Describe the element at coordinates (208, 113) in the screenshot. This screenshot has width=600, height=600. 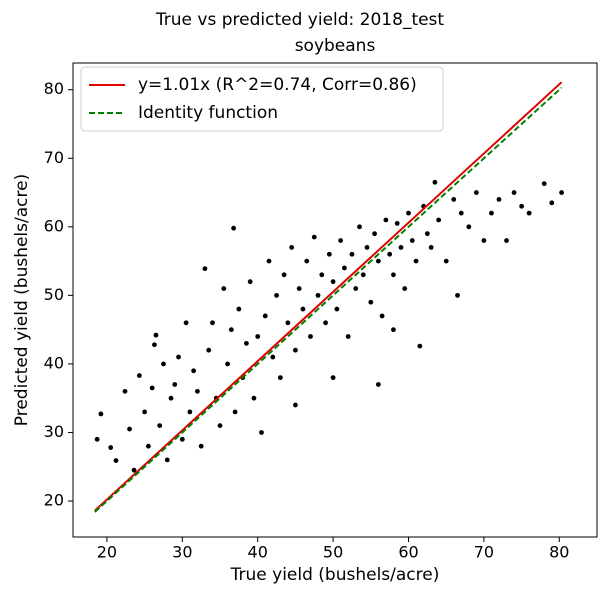
I see `legend-label: Identity function` at that location.